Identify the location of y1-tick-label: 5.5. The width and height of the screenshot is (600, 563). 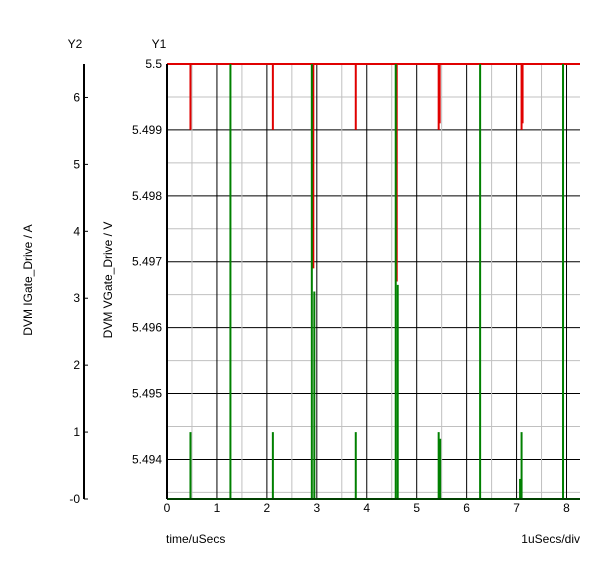
(153, 64).